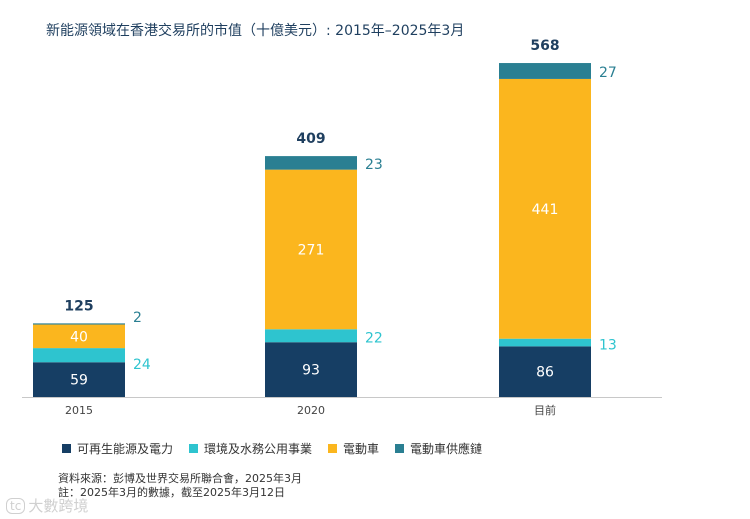 This screenshot has height=519, width=750. I want to click on x-tick-label-0: 2015, so click(79, 410).